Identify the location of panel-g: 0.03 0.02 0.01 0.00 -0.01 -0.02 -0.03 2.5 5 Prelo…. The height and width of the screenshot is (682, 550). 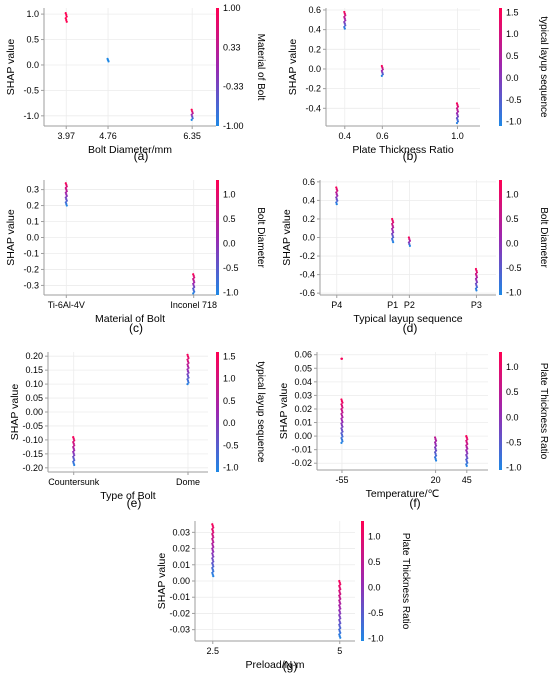
(283, 597).